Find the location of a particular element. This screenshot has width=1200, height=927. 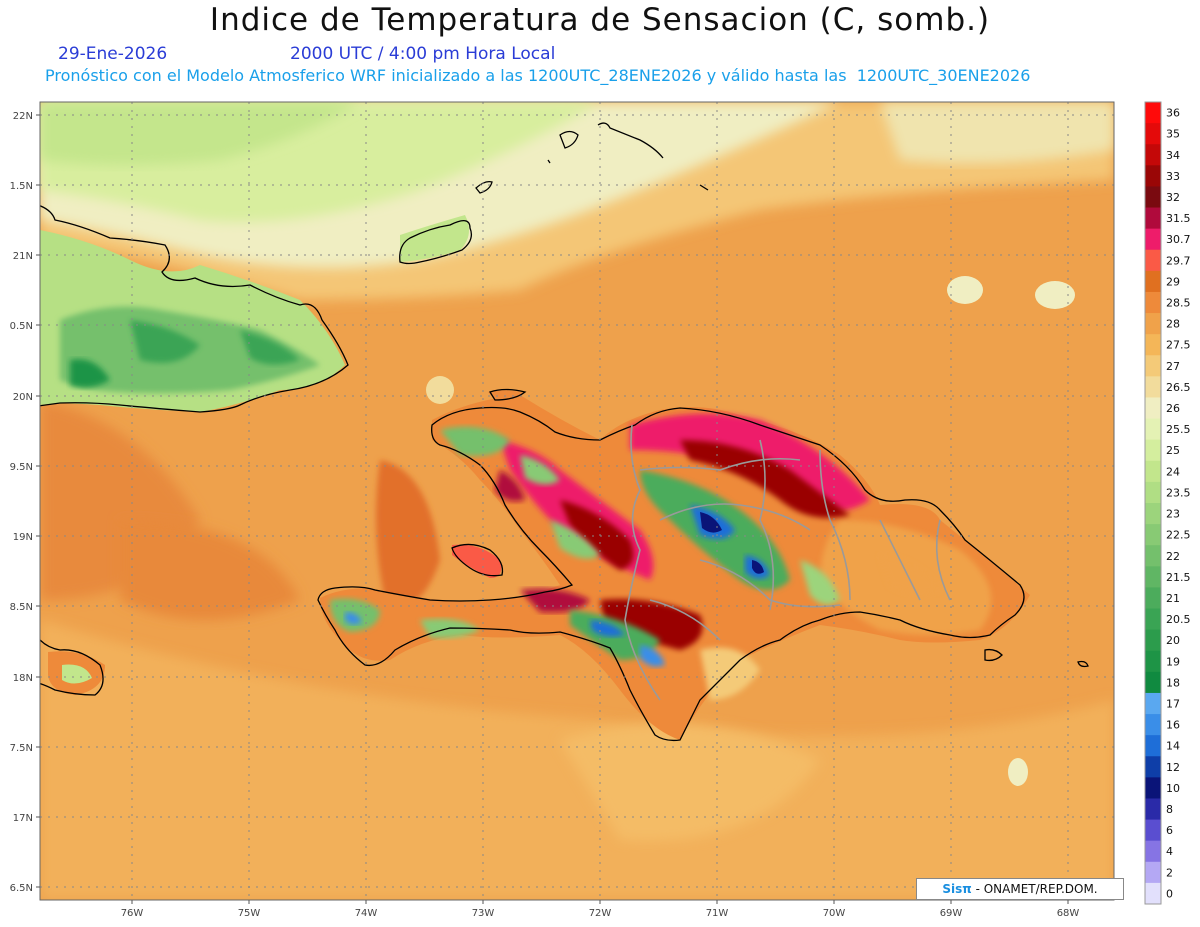

lon-label: 74W is located at coordinates (366, 913).